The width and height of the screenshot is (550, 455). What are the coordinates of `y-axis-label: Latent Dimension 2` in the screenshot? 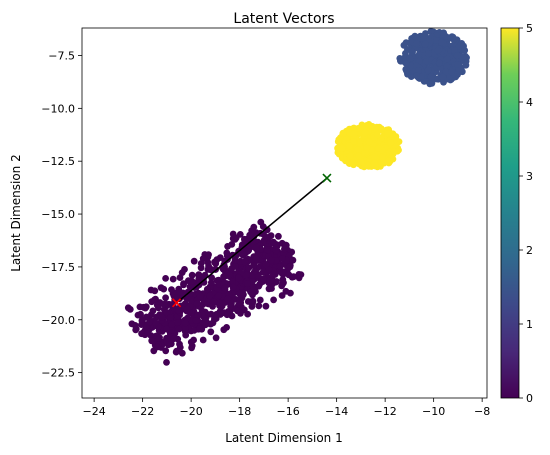 It's located at (16, 213).